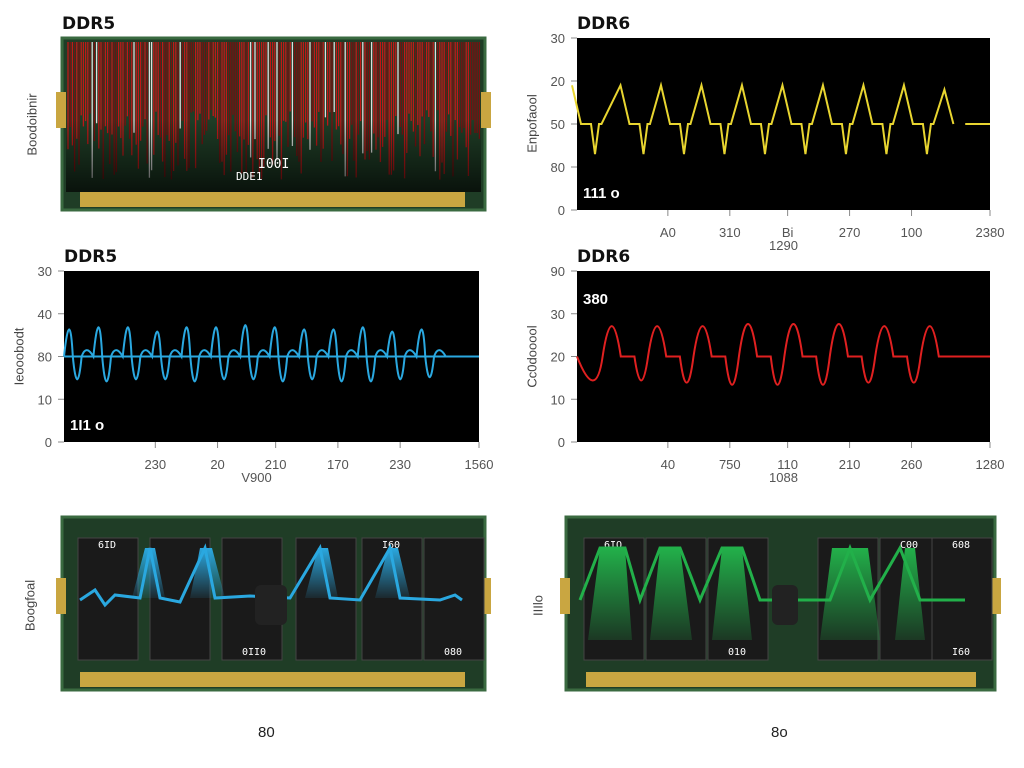 The image size is (1024, 768). Describe the element at coordinates (271, 573) in the screenshot. I see `blue-waveform-fill` at that location.